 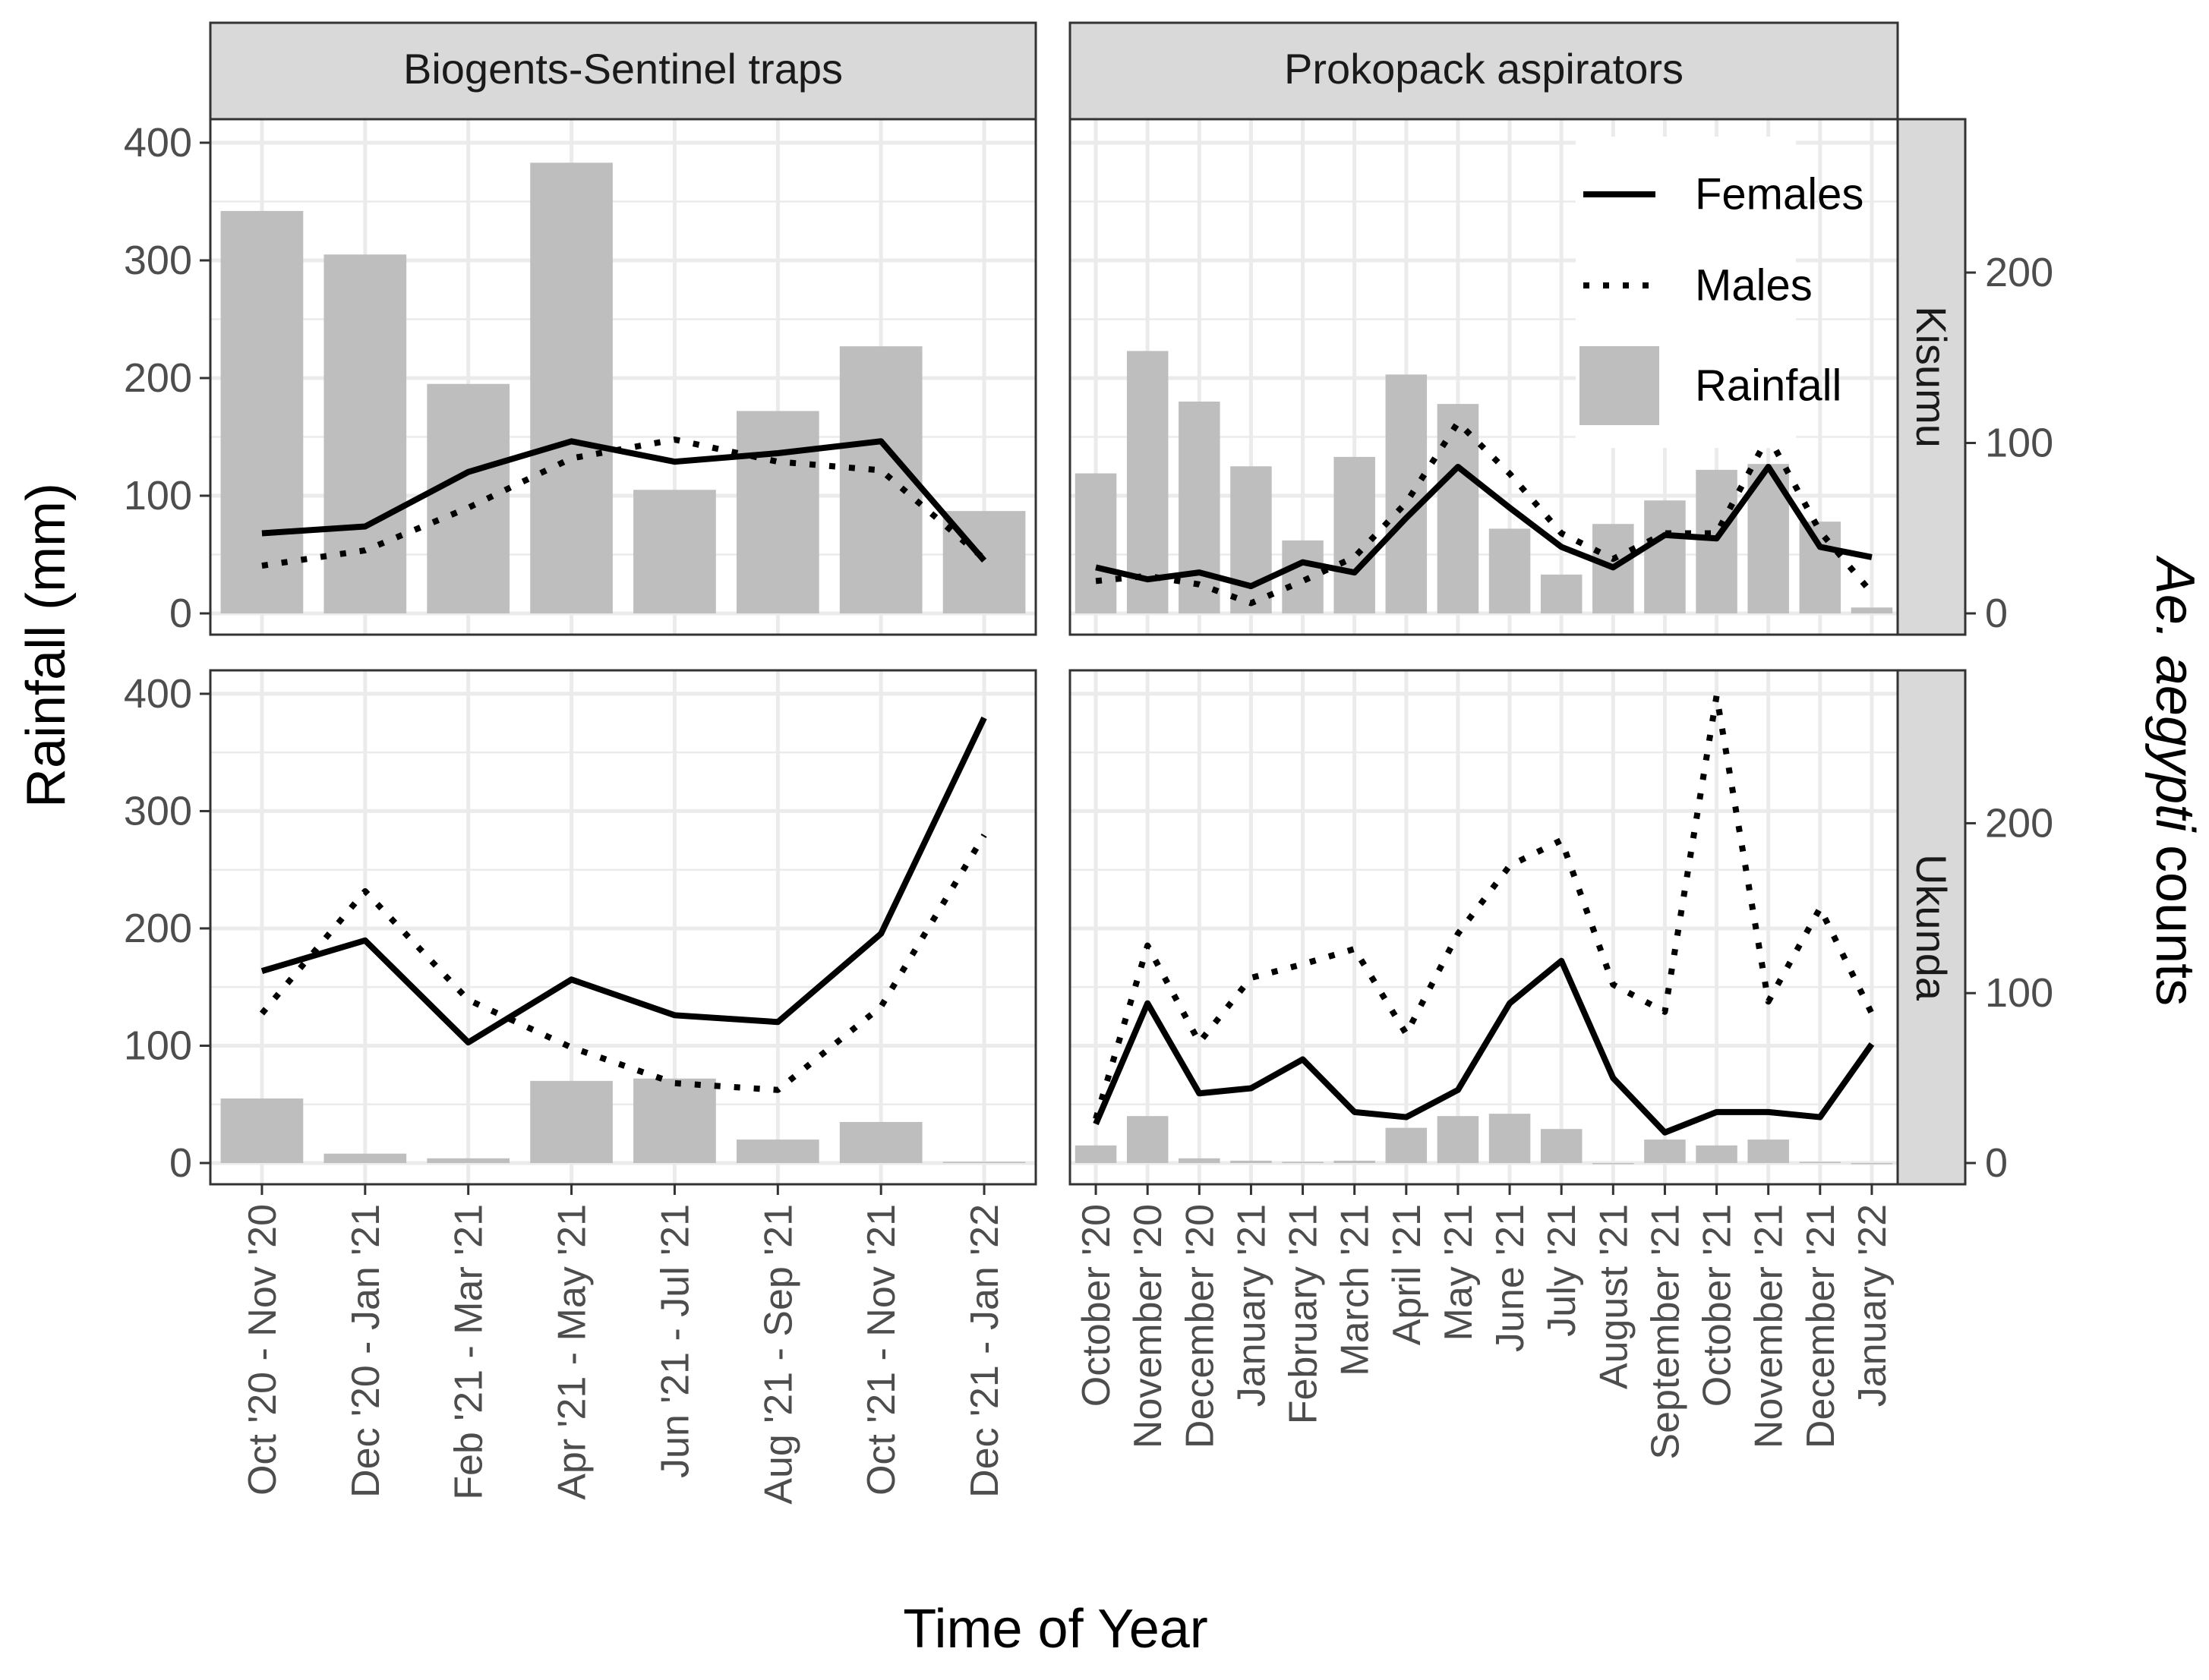 What do you see at coordinates (1768, 386) in the screenshot?
I see `legend-label-rainfall: Rainfall` at bounding box center [1768, 386].